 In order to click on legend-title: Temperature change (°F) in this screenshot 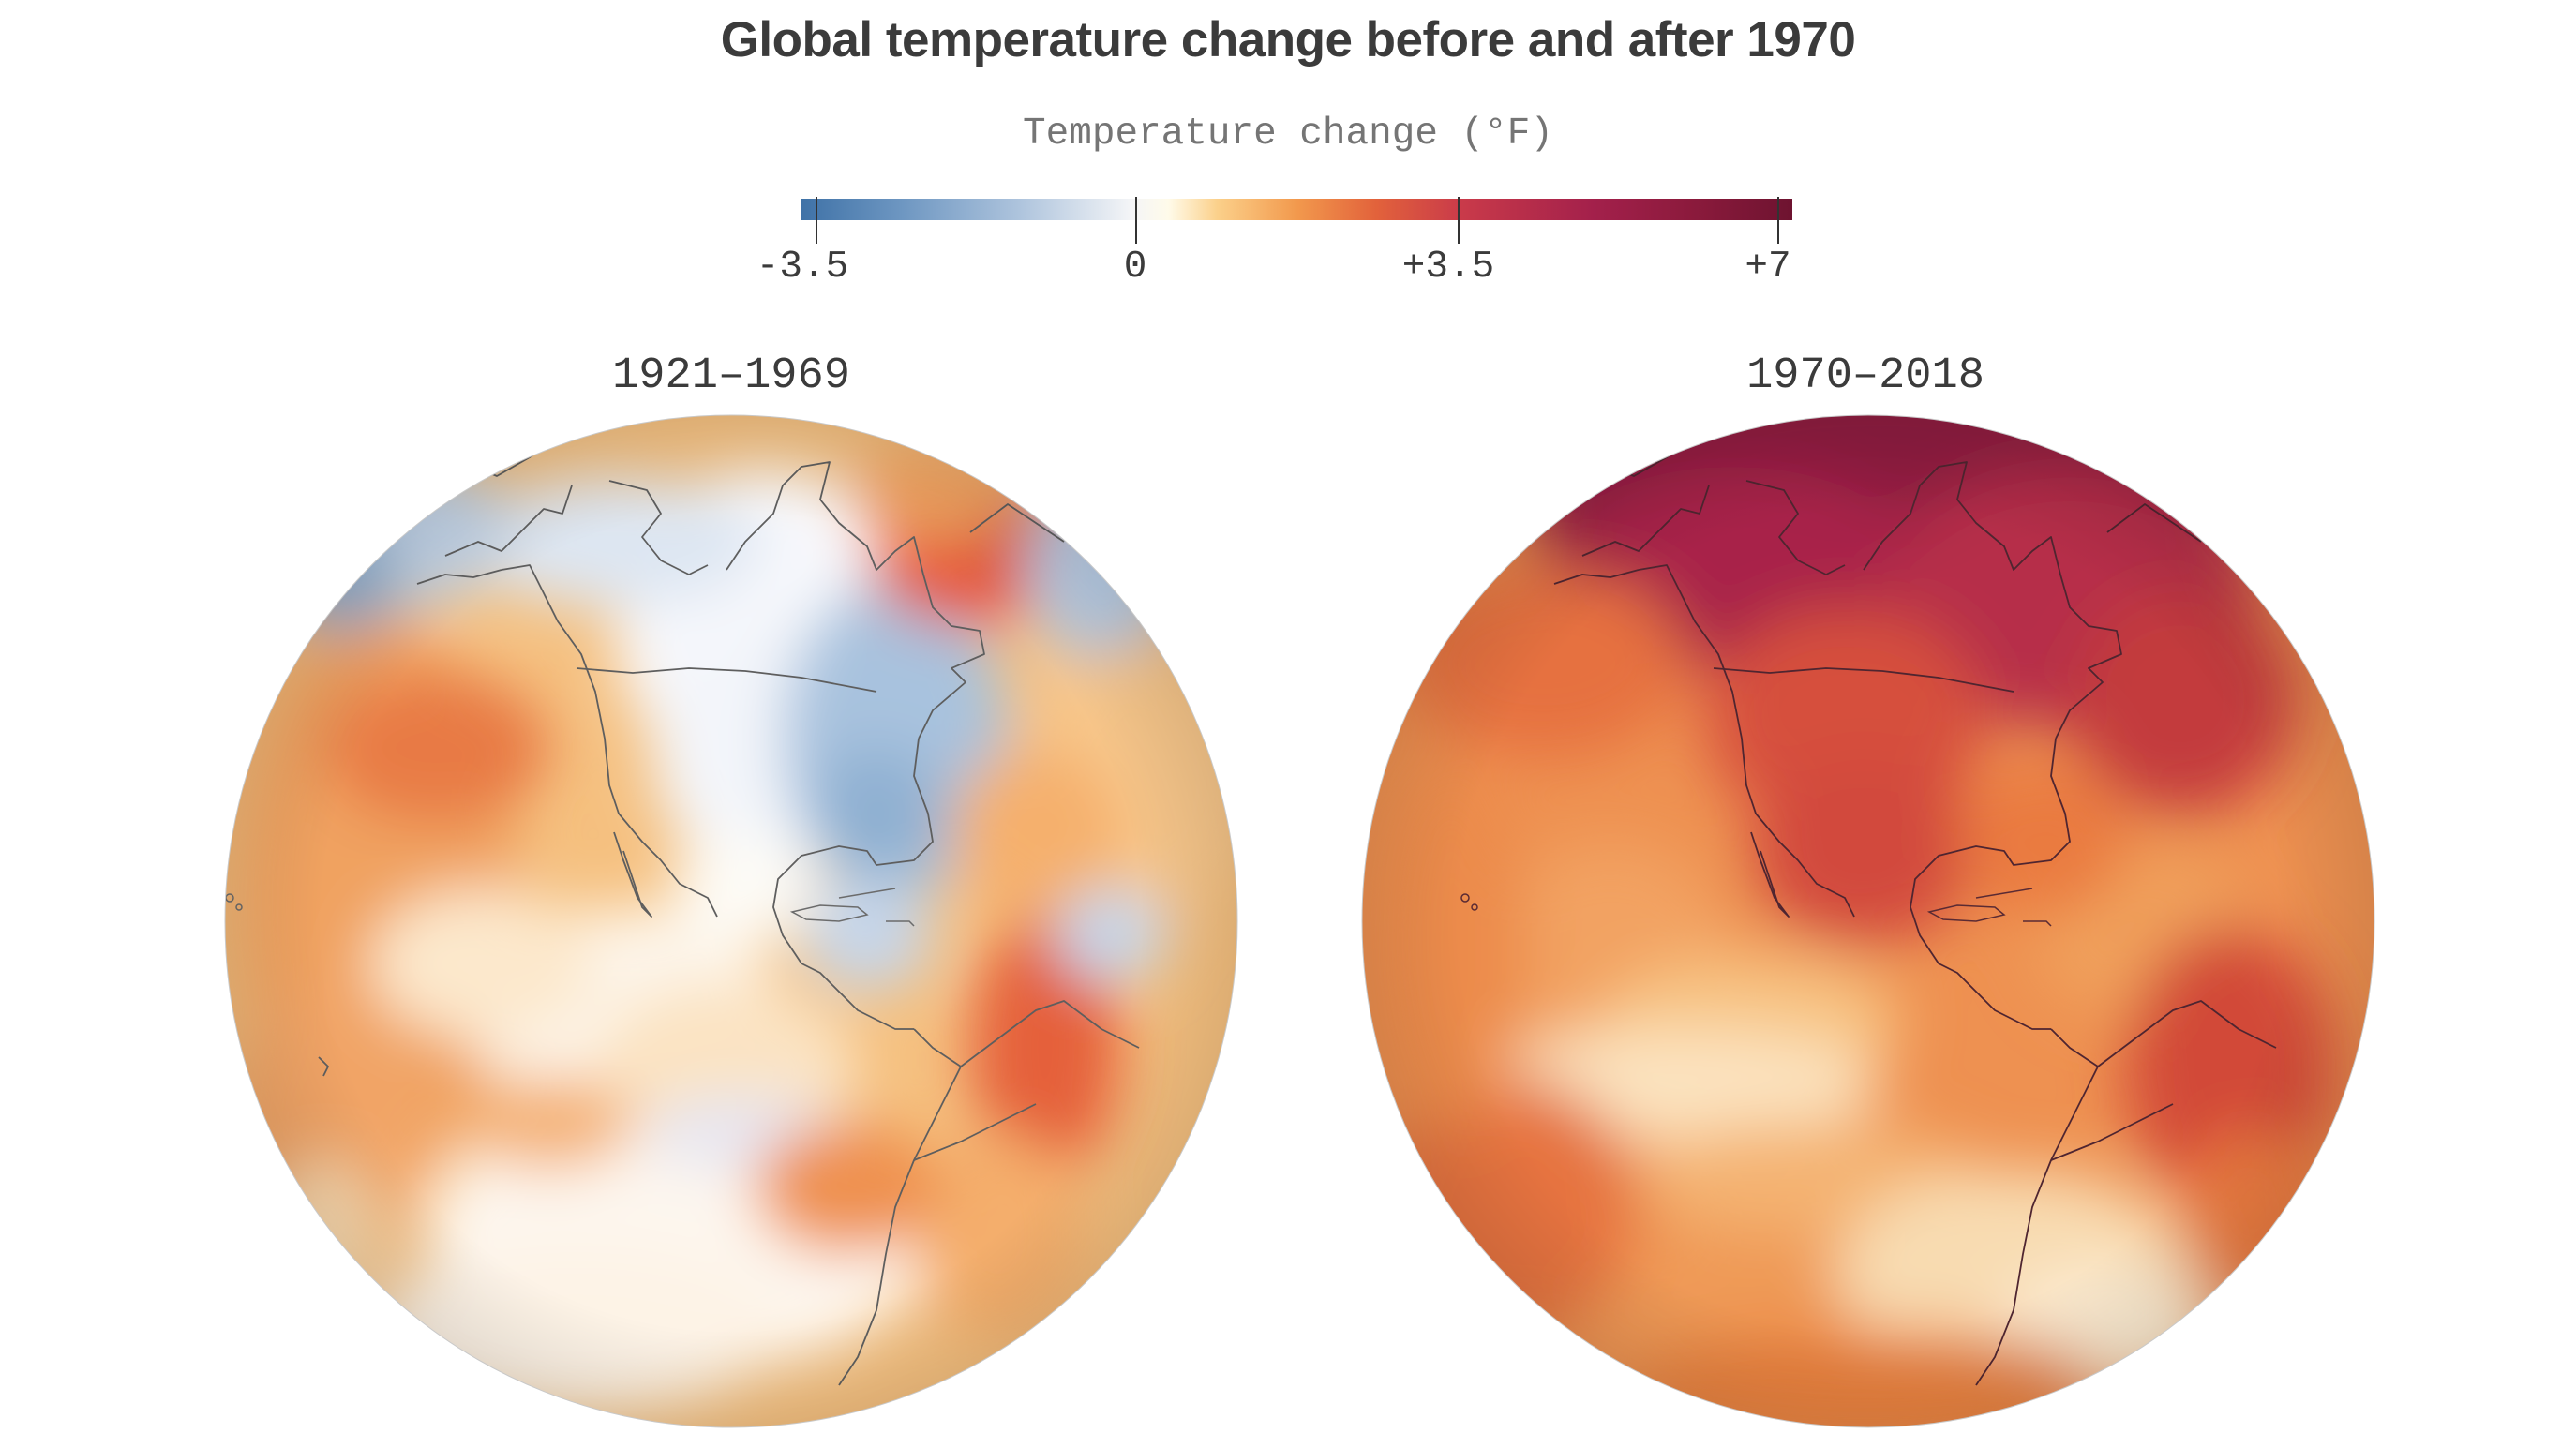, I will do `click(1288, 134)`.